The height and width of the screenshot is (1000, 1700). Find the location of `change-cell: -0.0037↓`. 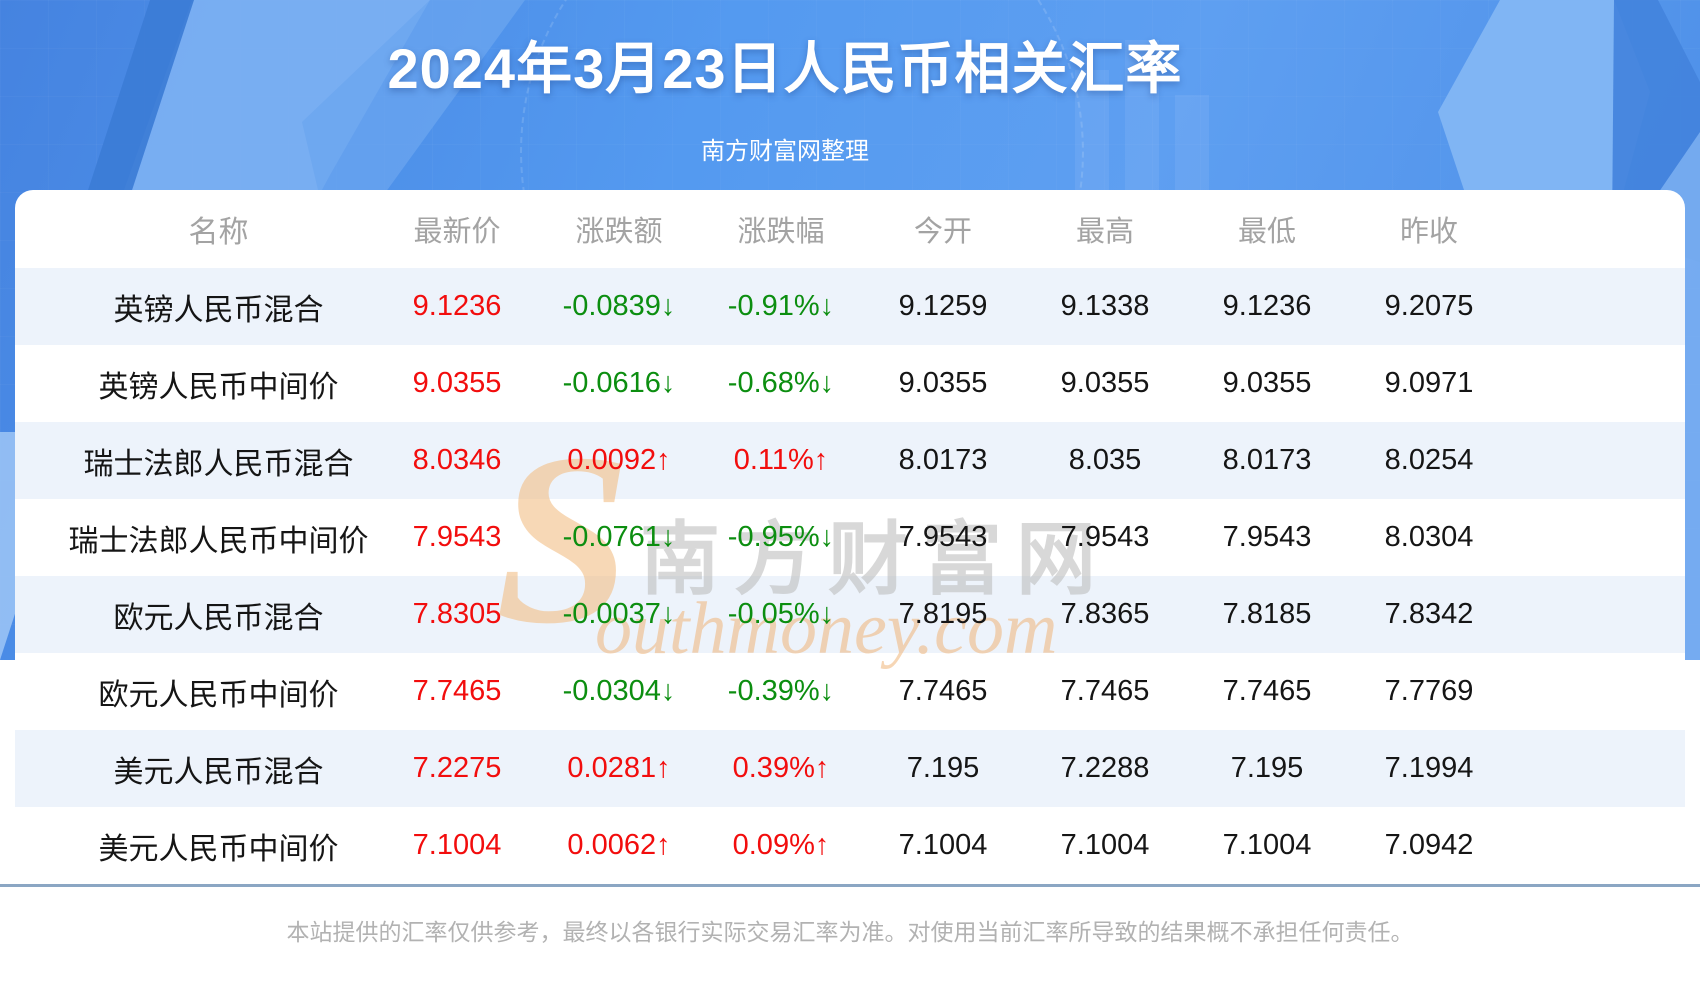

change-cell: -0.0037↓ is located at coordinates (619, 614).